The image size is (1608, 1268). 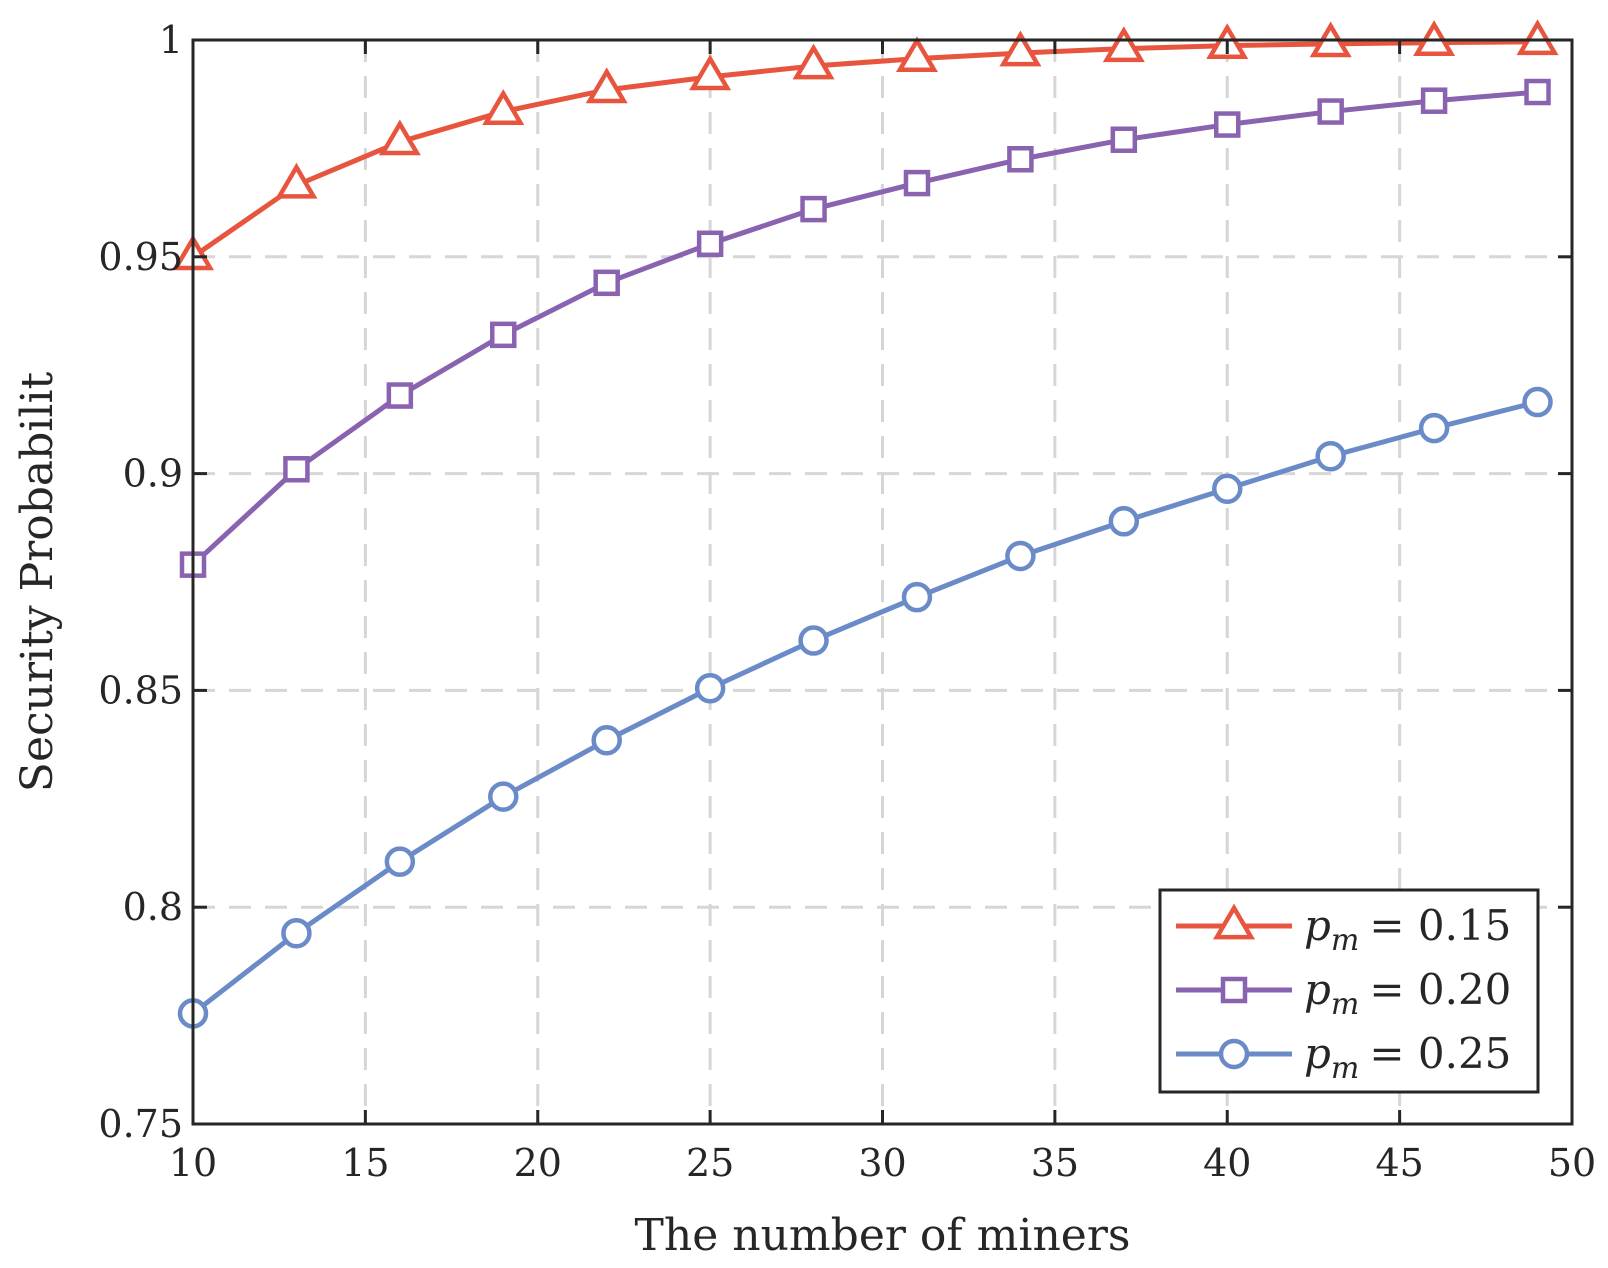 What do you see at coordinates (1234, 921) in the screenshot?
I see `legend-marker-triangle` at bounding box center [1234, 921].